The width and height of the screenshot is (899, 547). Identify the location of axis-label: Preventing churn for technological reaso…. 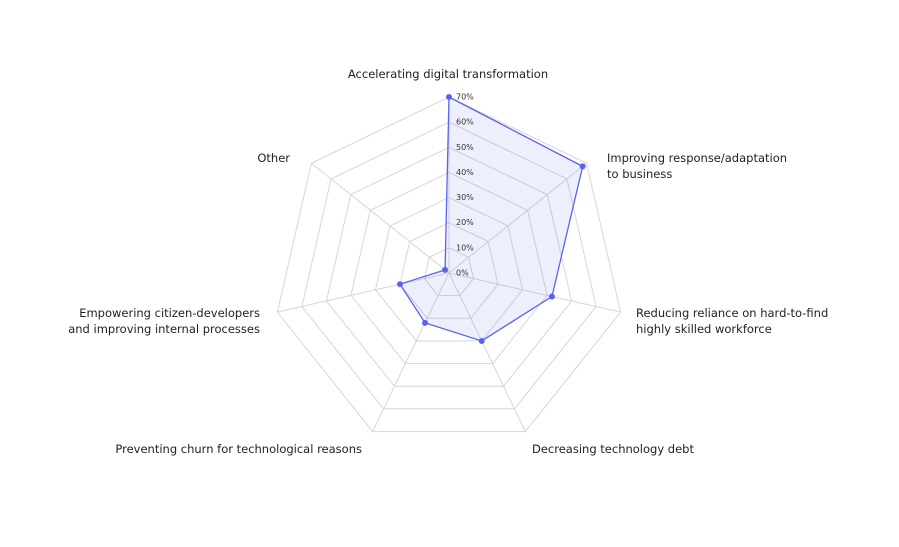
(238, 449).